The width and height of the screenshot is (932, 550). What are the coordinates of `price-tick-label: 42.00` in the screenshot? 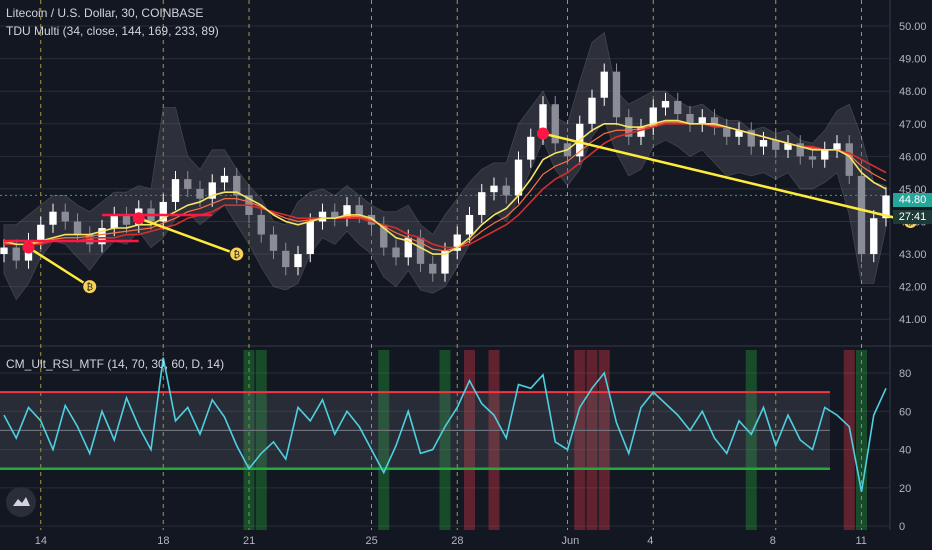 It's located at (913, 288).